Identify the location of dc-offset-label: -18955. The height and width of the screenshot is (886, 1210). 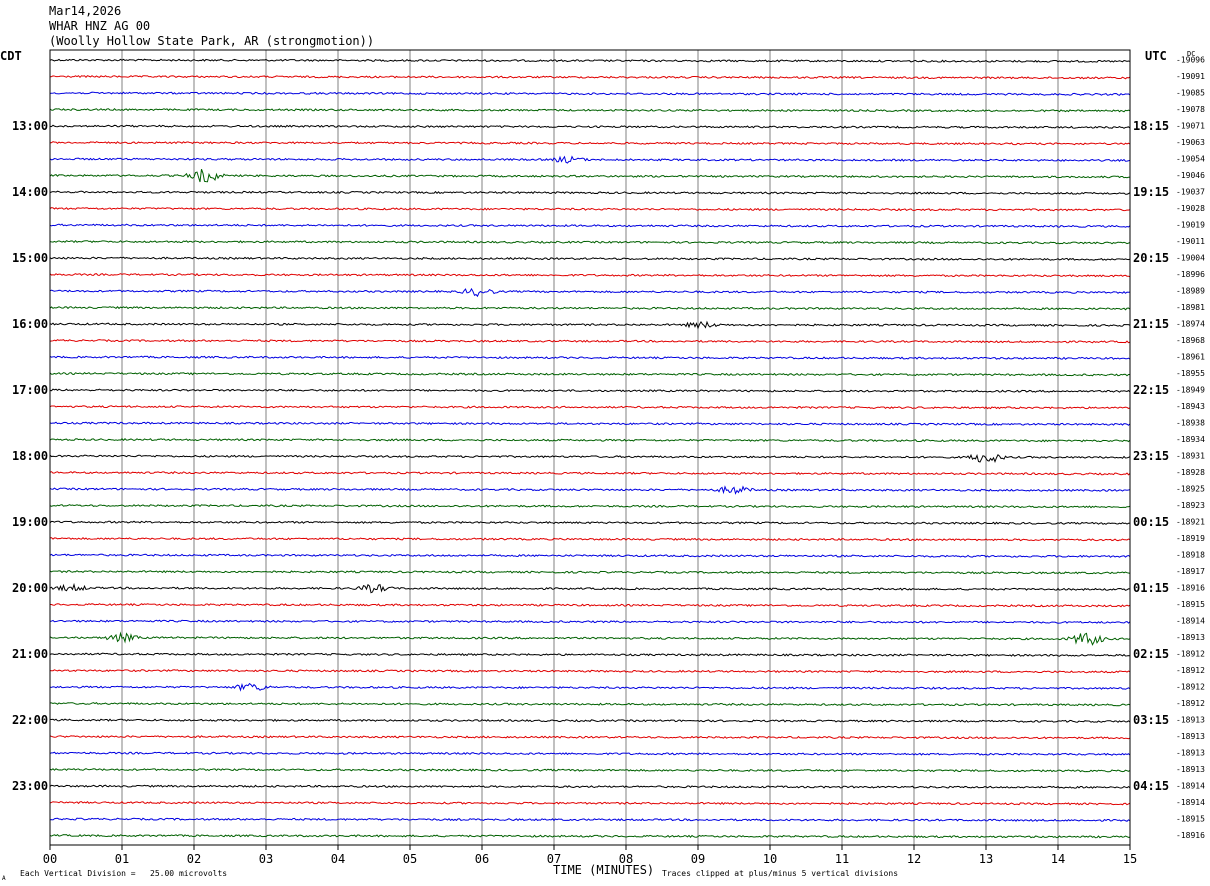
(1190, 373).